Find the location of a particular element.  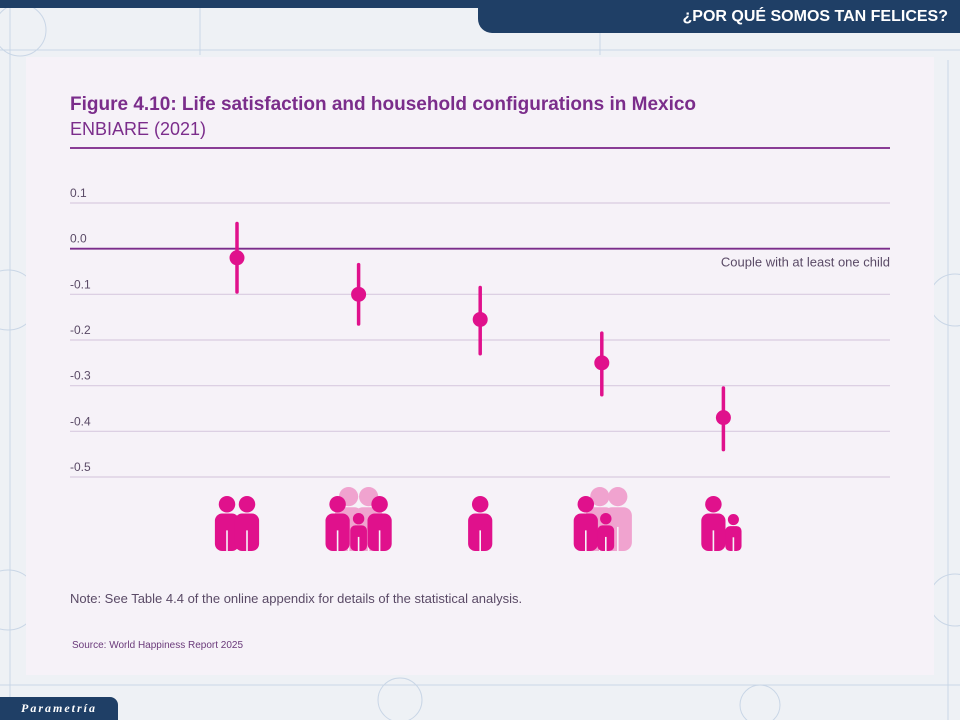

y-tick-label: 0.0 is located at coordinates (78, 239).